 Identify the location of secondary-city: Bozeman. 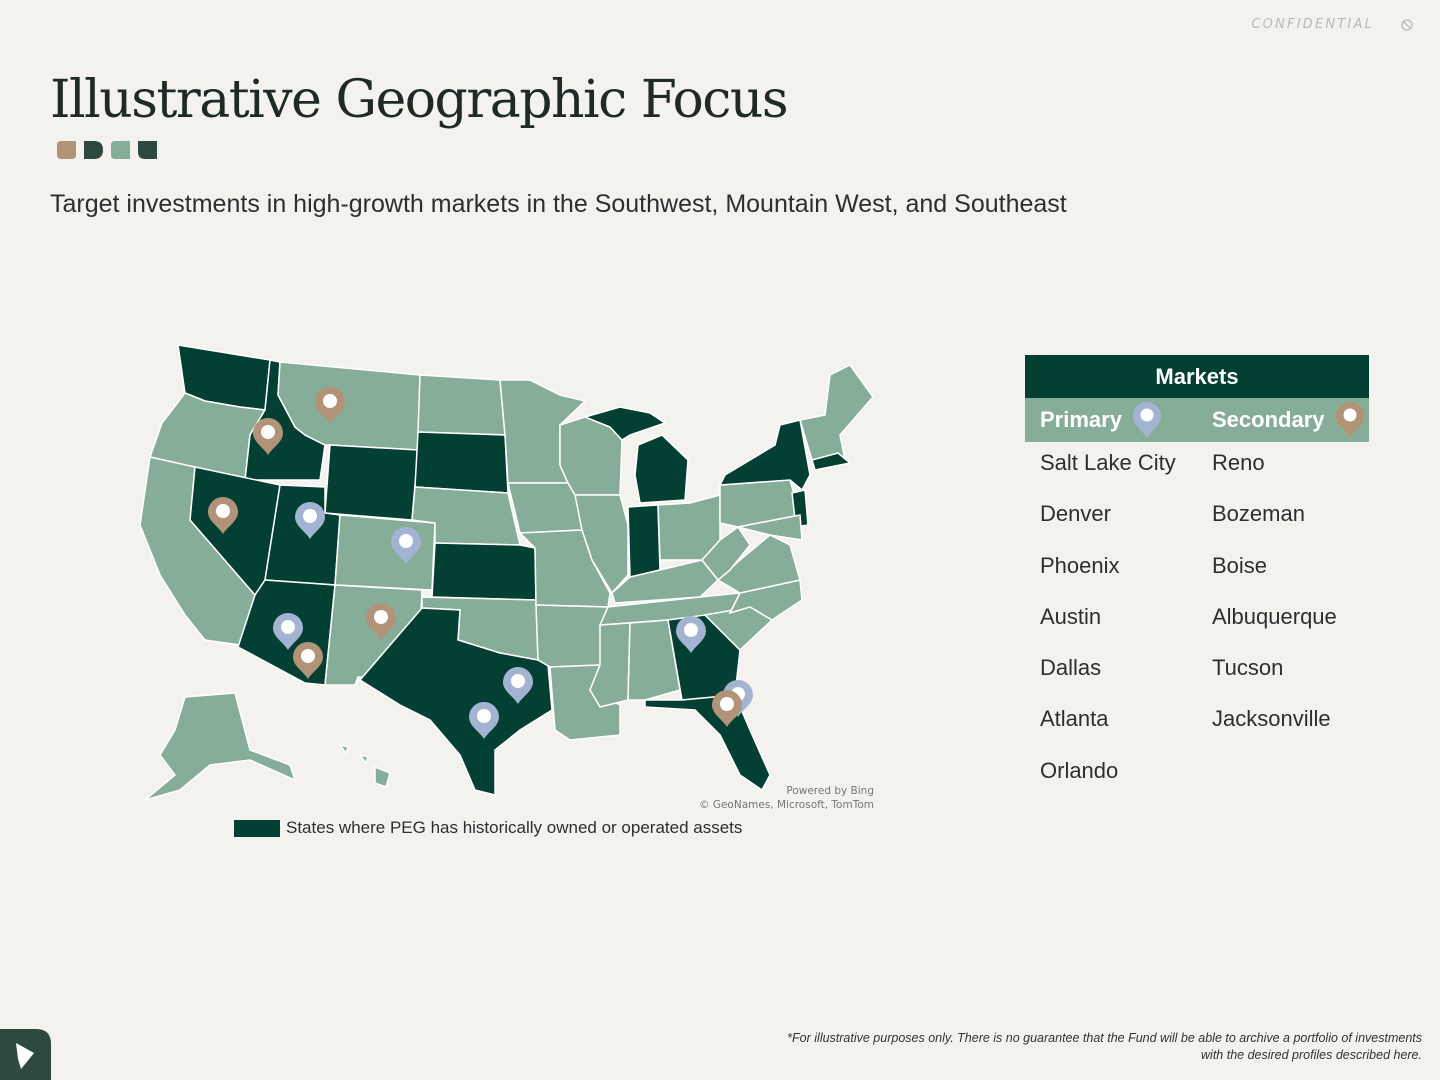
(1258, 514).